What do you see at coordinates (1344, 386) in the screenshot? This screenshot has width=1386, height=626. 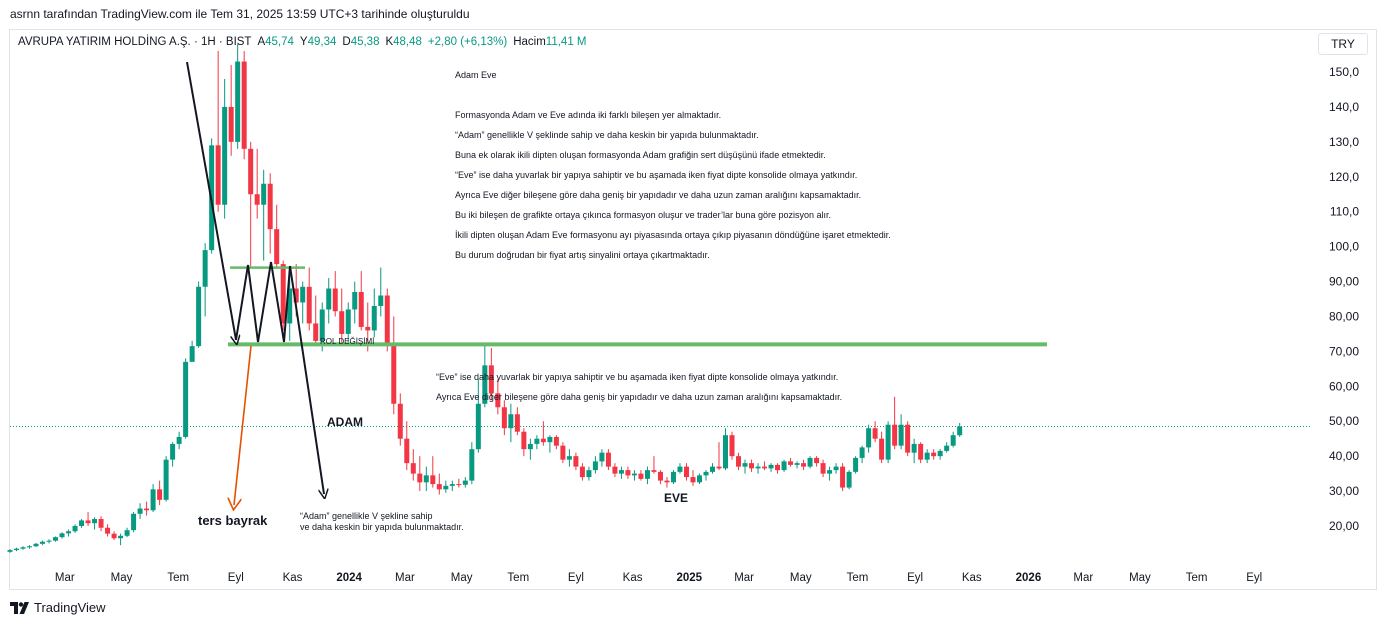 I see `y-tick-label: 60,00` at bounding box center [1344, 386].